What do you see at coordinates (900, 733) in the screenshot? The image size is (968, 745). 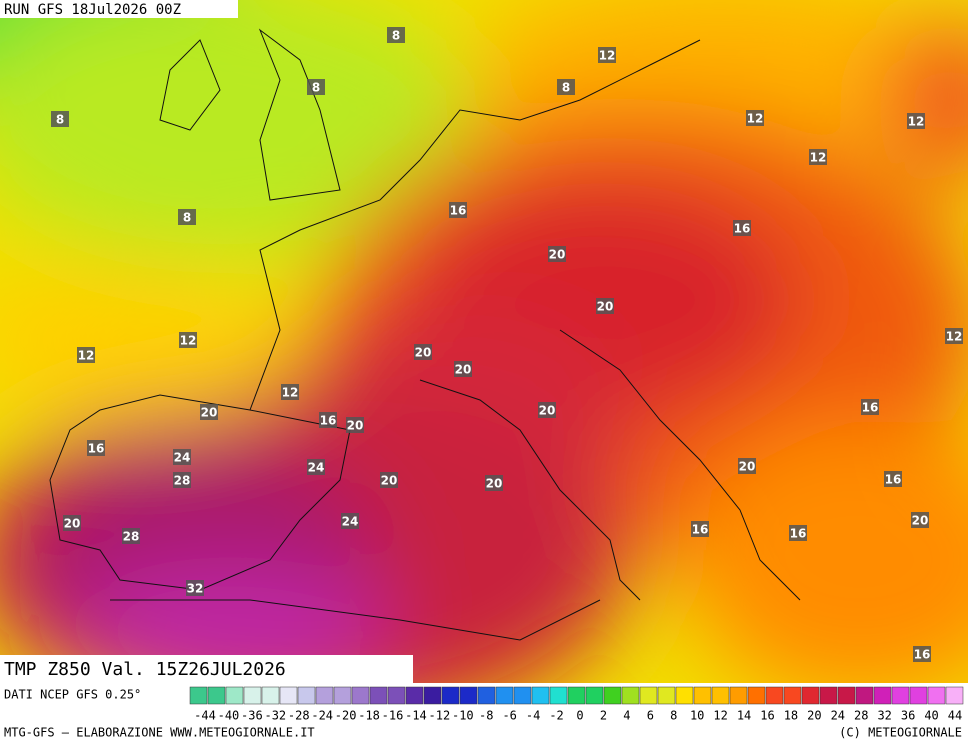 I see `copyright: (C) METEOGIORNALE` at bounding box center [900, 733].